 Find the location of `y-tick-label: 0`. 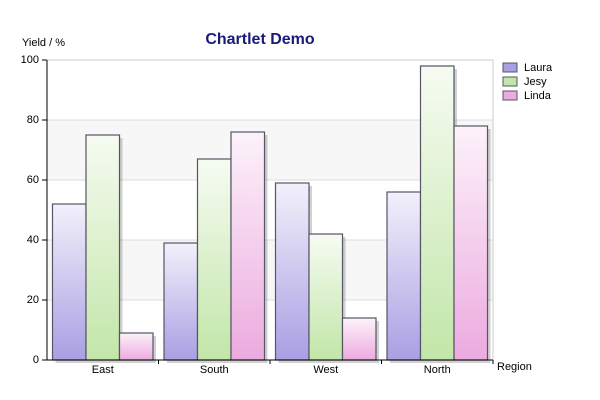

y-tick-label: 0 is located at coordinates (36, 360).